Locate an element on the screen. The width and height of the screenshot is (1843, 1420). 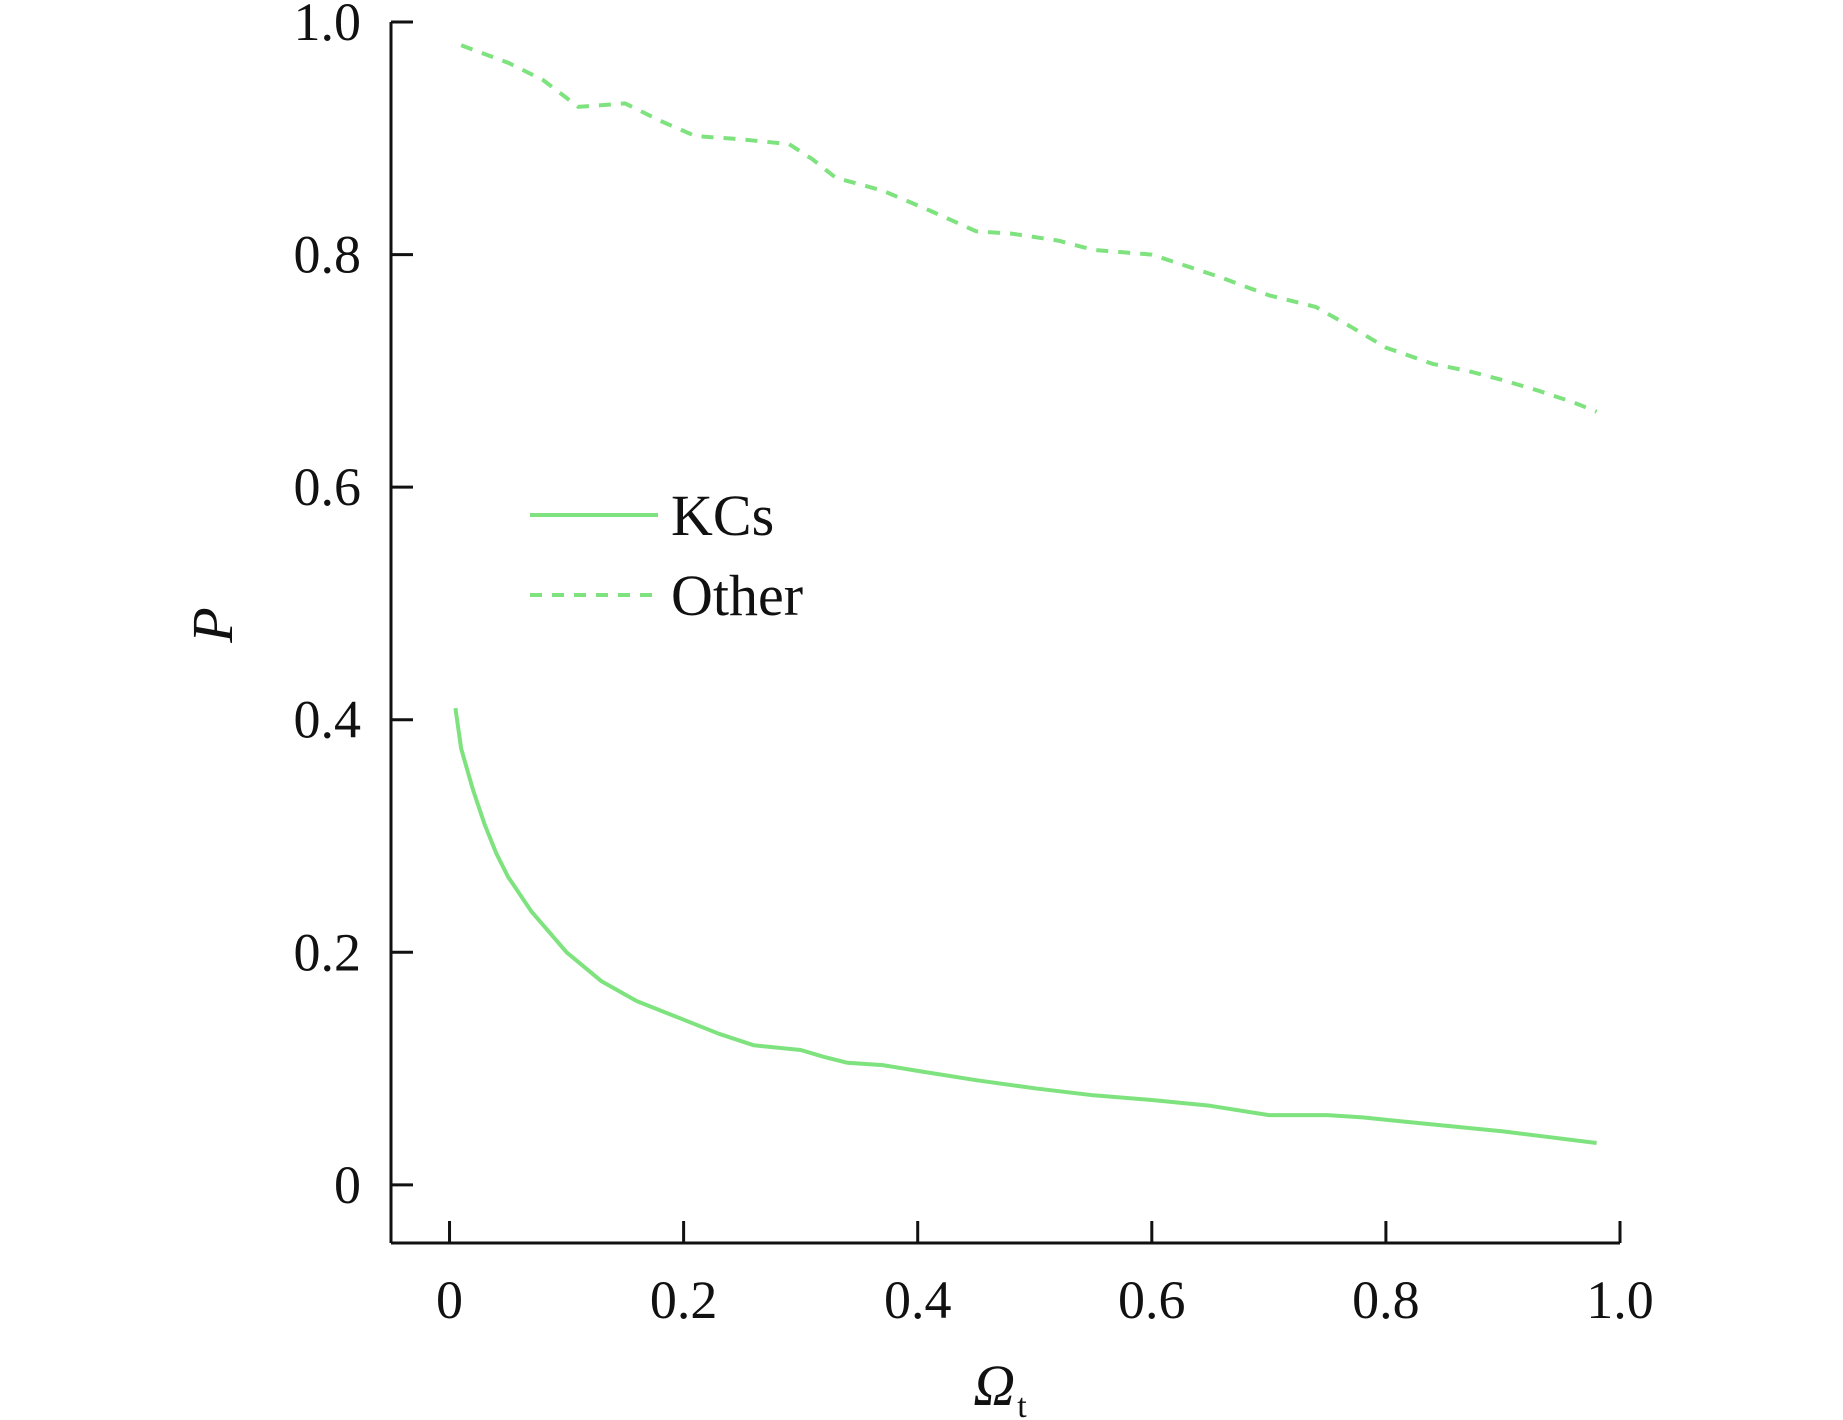
legend-label-kcs: KCs is located at coordinates (722, 515).